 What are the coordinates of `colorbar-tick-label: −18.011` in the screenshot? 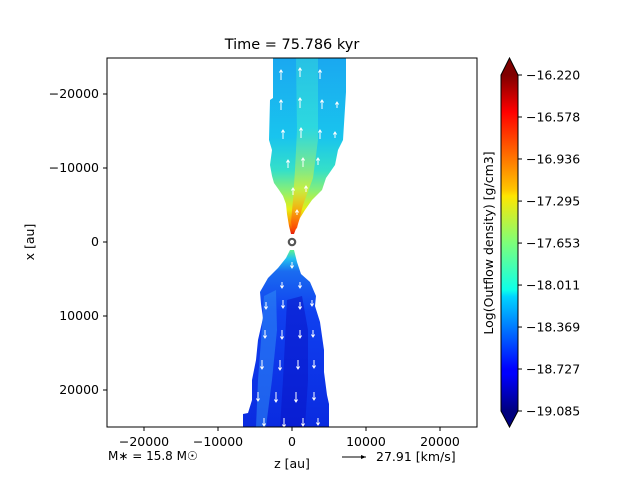 It's located at (553, 285).